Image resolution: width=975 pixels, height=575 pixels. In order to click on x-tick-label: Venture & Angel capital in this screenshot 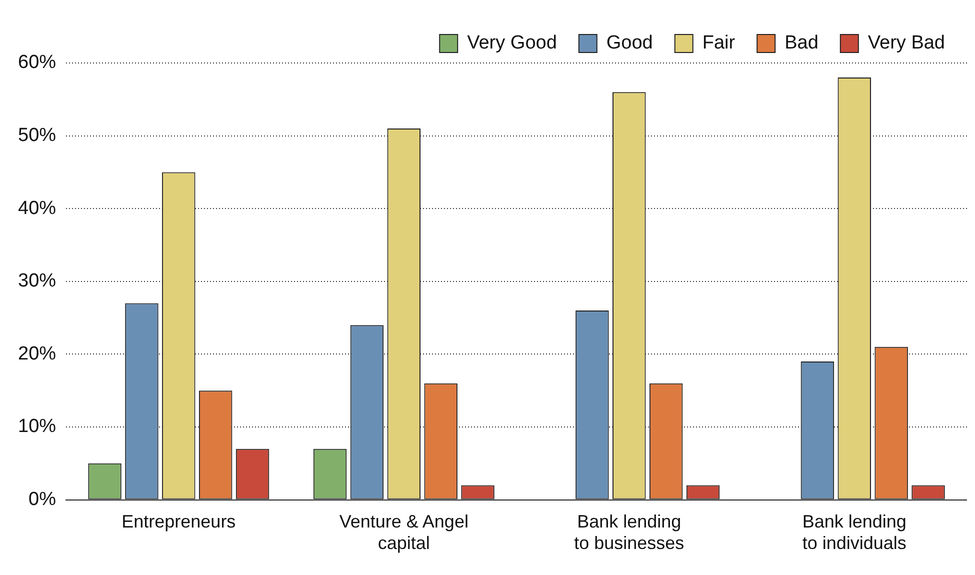, I will do `click(403, 533)`.